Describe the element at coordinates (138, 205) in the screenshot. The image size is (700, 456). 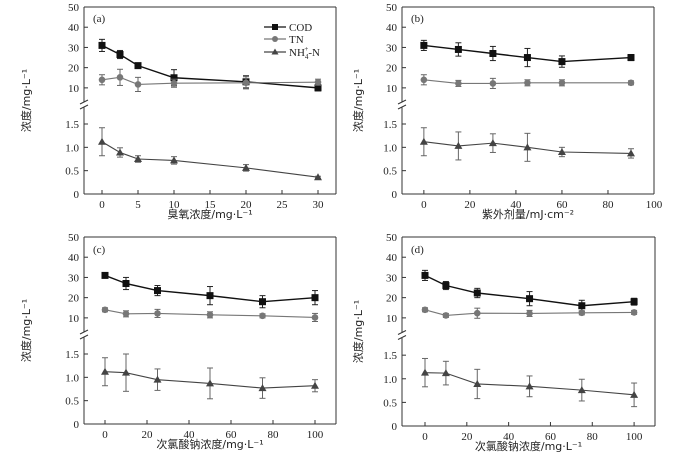
I see `x-tick-label: 5` at that location.